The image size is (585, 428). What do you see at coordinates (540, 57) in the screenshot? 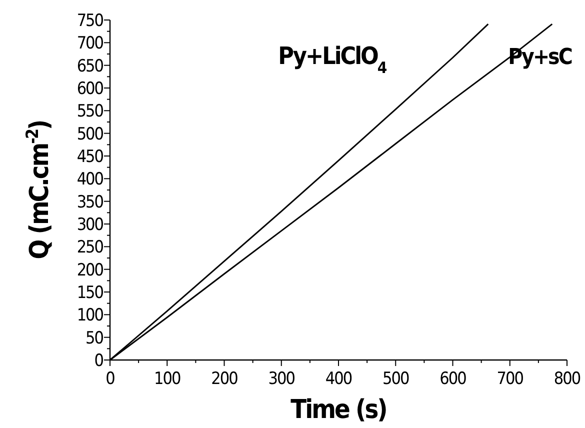
I see `series-label: Py+sC` at bounding box center [540, 57].